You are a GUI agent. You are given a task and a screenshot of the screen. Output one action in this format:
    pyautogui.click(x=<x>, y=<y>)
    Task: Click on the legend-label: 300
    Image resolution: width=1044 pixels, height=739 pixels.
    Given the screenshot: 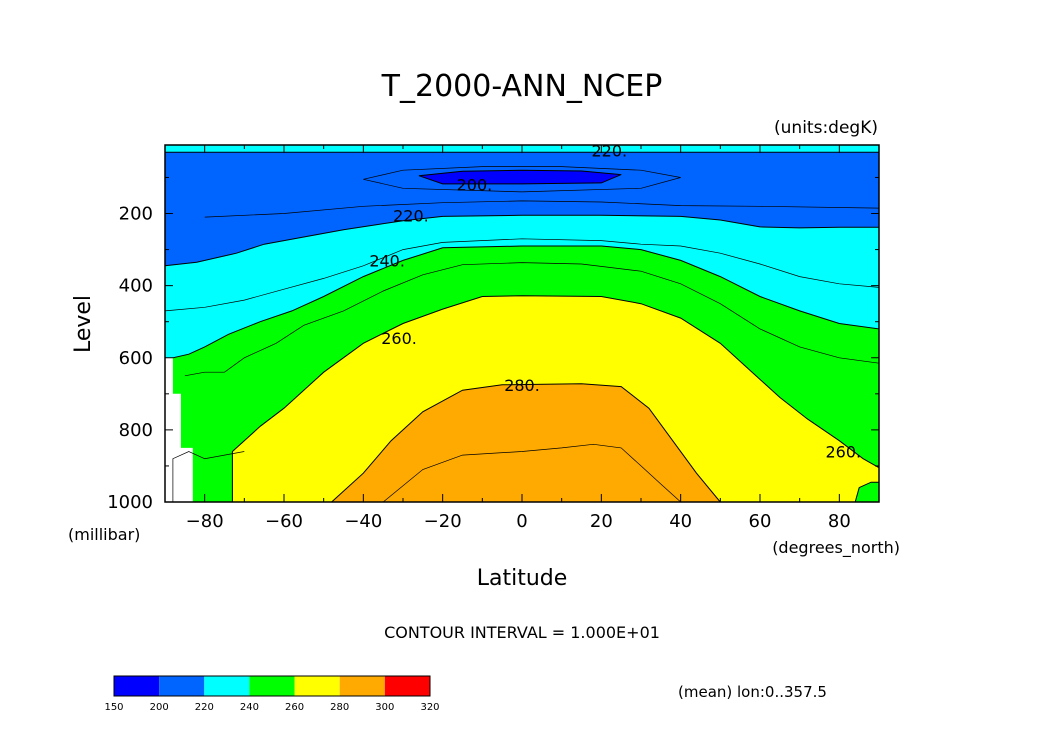 What is the action you would take?
    pyautogui.click(x=384, y=707)
    